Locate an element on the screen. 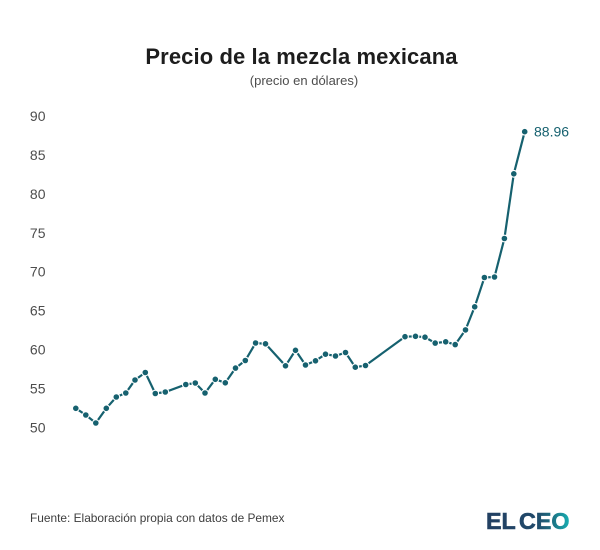 The height and width of the screenshot is (550, 600). svg-text: 60 is located at coordinates (38, 350).